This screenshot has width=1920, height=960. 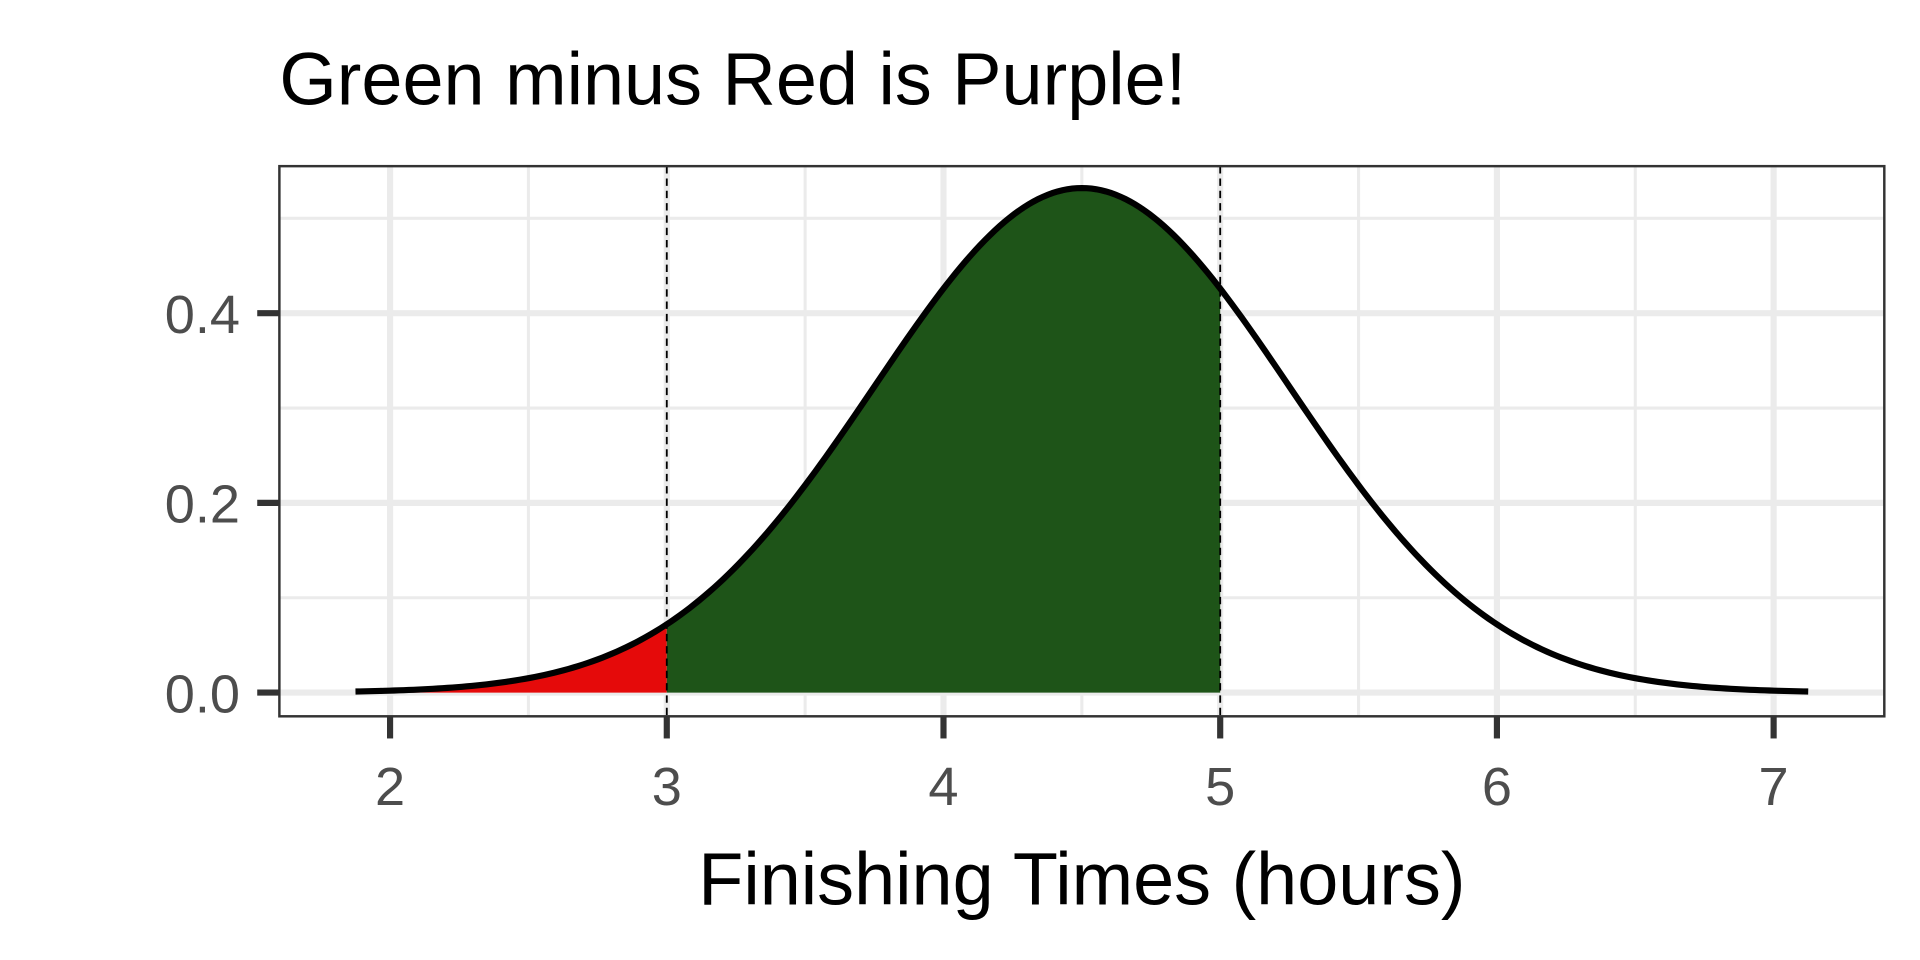 What do you see at coordinates (202, 694) in the screenshot?
I see `y-tick-label: 0.0` at bounding box center [202, 694].